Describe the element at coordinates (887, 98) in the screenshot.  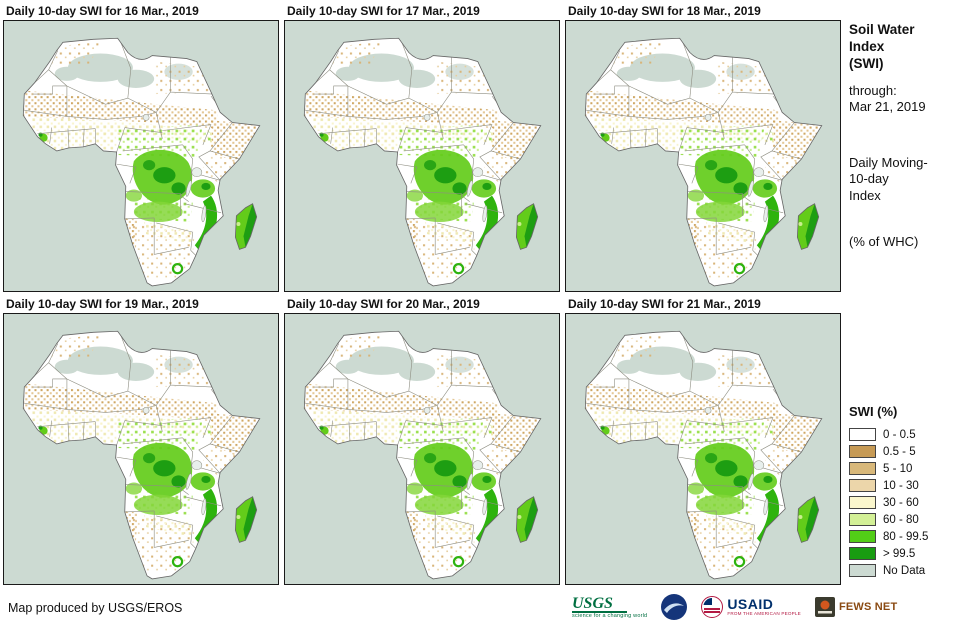
I see `through-date: through: Mar 21, 2019` at that location.